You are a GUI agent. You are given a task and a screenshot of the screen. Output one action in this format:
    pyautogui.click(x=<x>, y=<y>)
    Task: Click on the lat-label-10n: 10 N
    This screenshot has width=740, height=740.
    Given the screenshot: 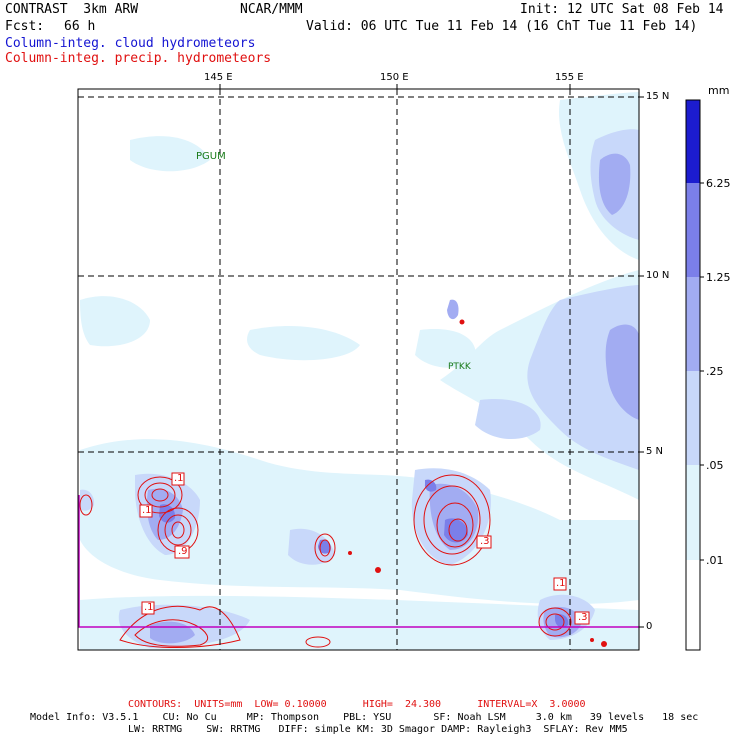 What is the action you would take?
    pyautogui.click(x=658, y=275)
    